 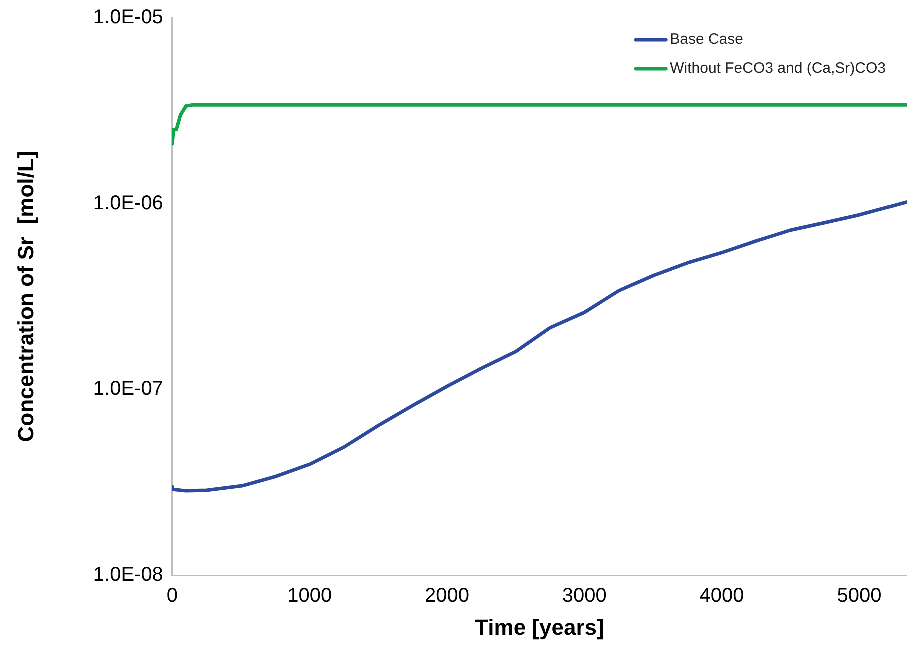 What do you see at coordinates (859, 596) in the screenshot?
I see `x-tick-label: 5000` at bounding box center [859, 596].